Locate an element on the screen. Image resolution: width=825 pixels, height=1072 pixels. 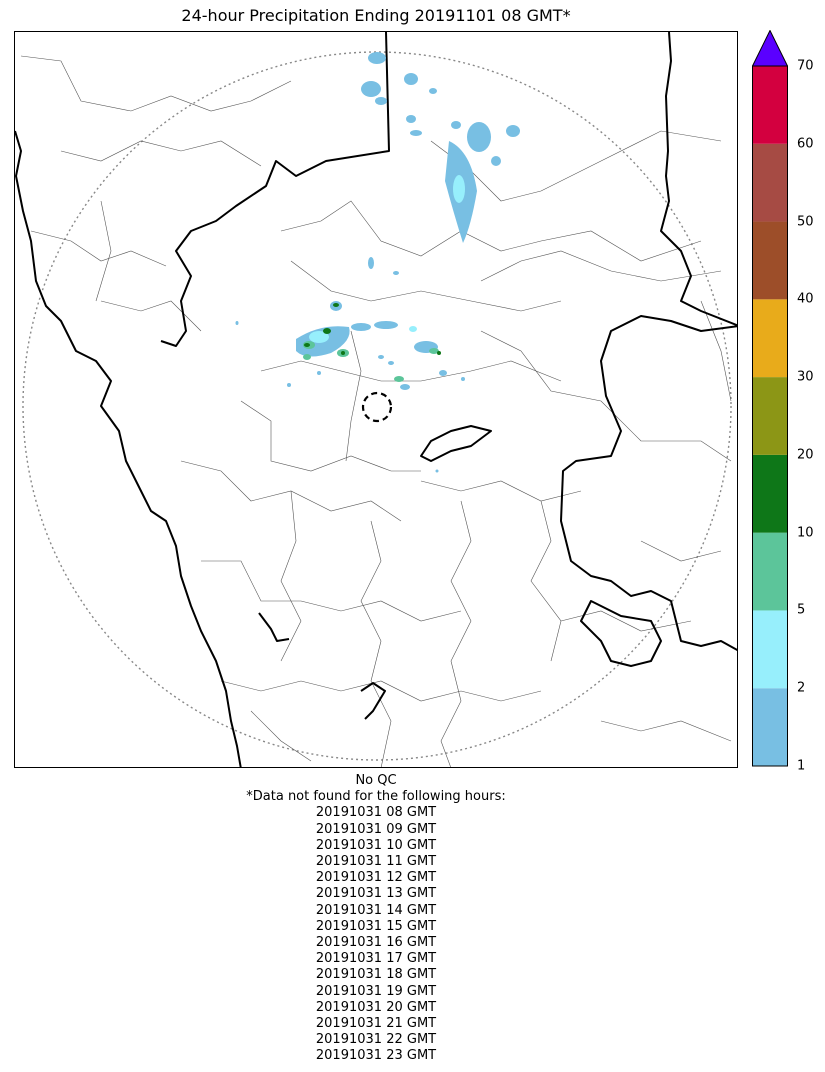
colorbar-tick-label: 40 is located at coordinates (805, 299).